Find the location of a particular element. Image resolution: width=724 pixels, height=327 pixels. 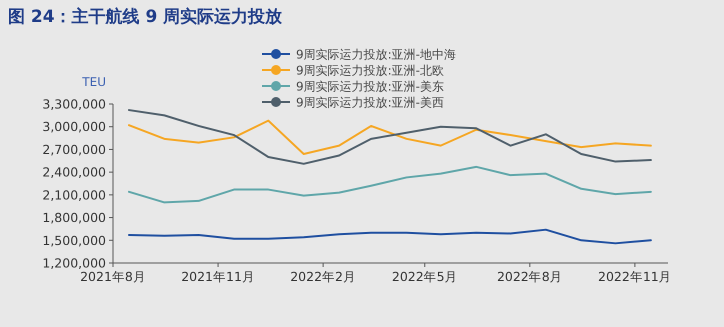

legend-label: 9周实际运力投放:亚洲-美西 is located at coordinates (370, 103).